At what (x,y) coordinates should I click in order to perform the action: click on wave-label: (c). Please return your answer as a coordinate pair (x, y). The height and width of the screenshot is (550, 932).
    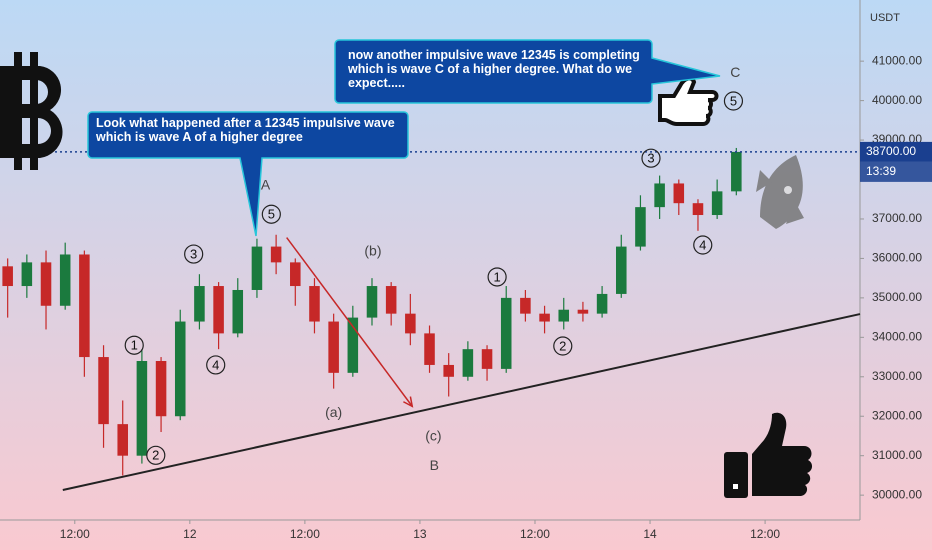
    Looking at the image, I should click on (433, 436).